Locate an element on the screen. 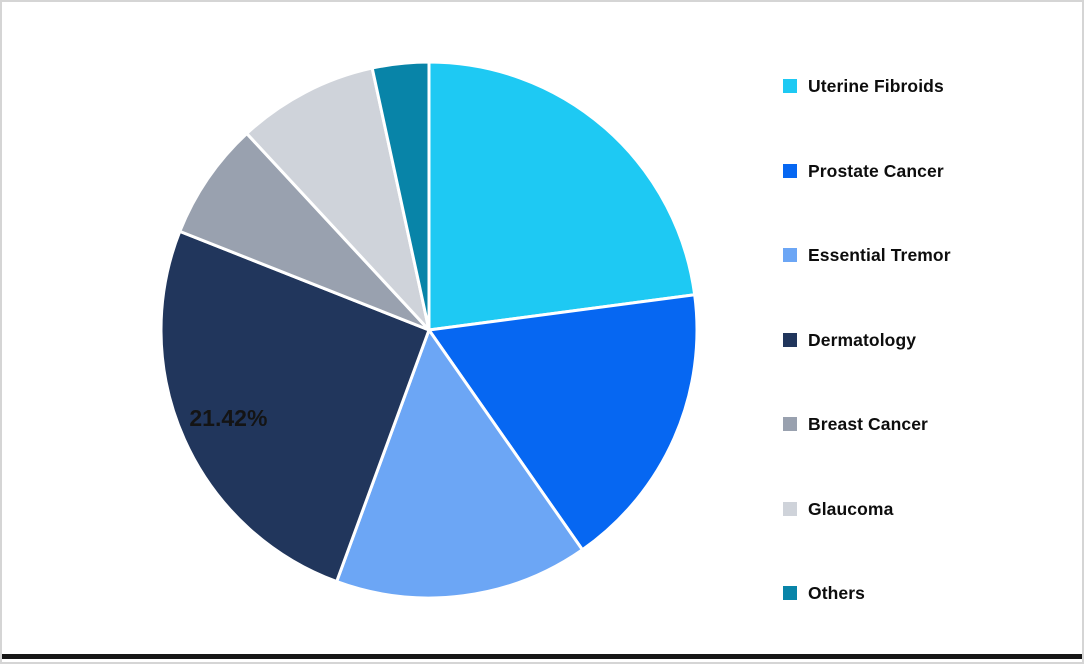  legend-label: Prostate Cancer is located at coordinates (876, 170).